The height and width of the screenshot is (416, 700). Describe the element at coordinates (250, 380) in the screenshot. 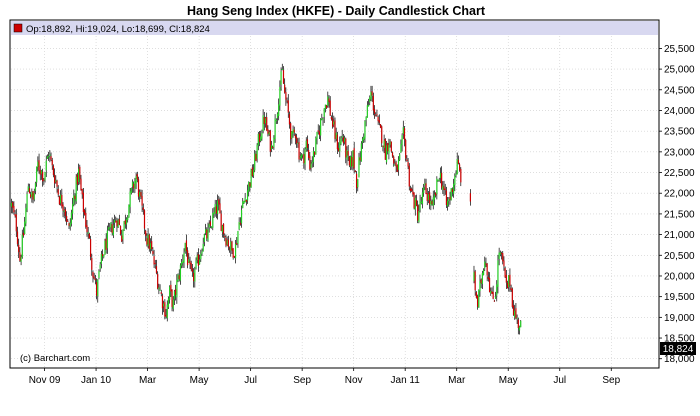

I see `x-tick-label: Jul` at that location.